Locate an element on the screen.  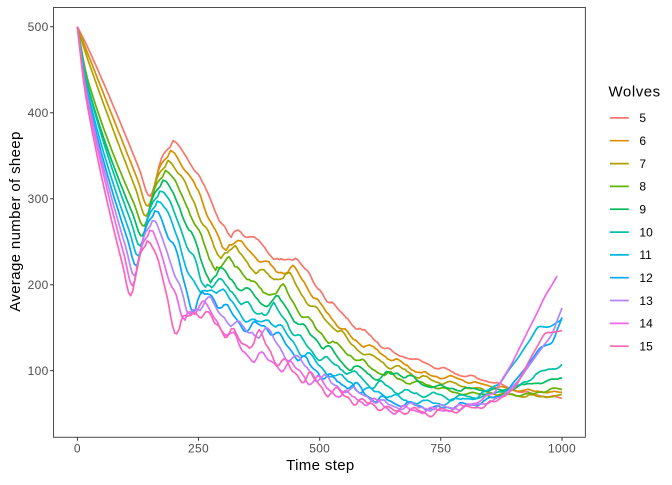
svg-text: 10 is located at coordinates (646, 232).